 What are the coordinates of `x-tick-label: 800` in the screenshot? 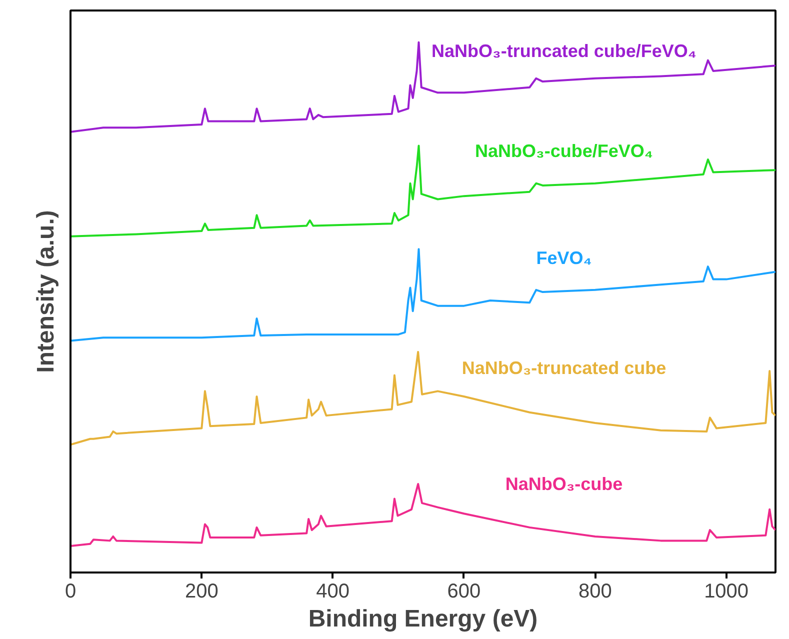 It's located at (595, 591).